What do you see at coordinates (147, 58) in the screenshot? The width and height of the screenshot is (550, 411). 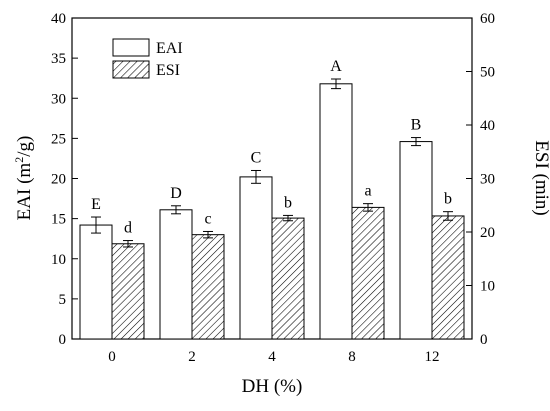 I see `legend: EAI ESI` at bounding box center [147, 58].